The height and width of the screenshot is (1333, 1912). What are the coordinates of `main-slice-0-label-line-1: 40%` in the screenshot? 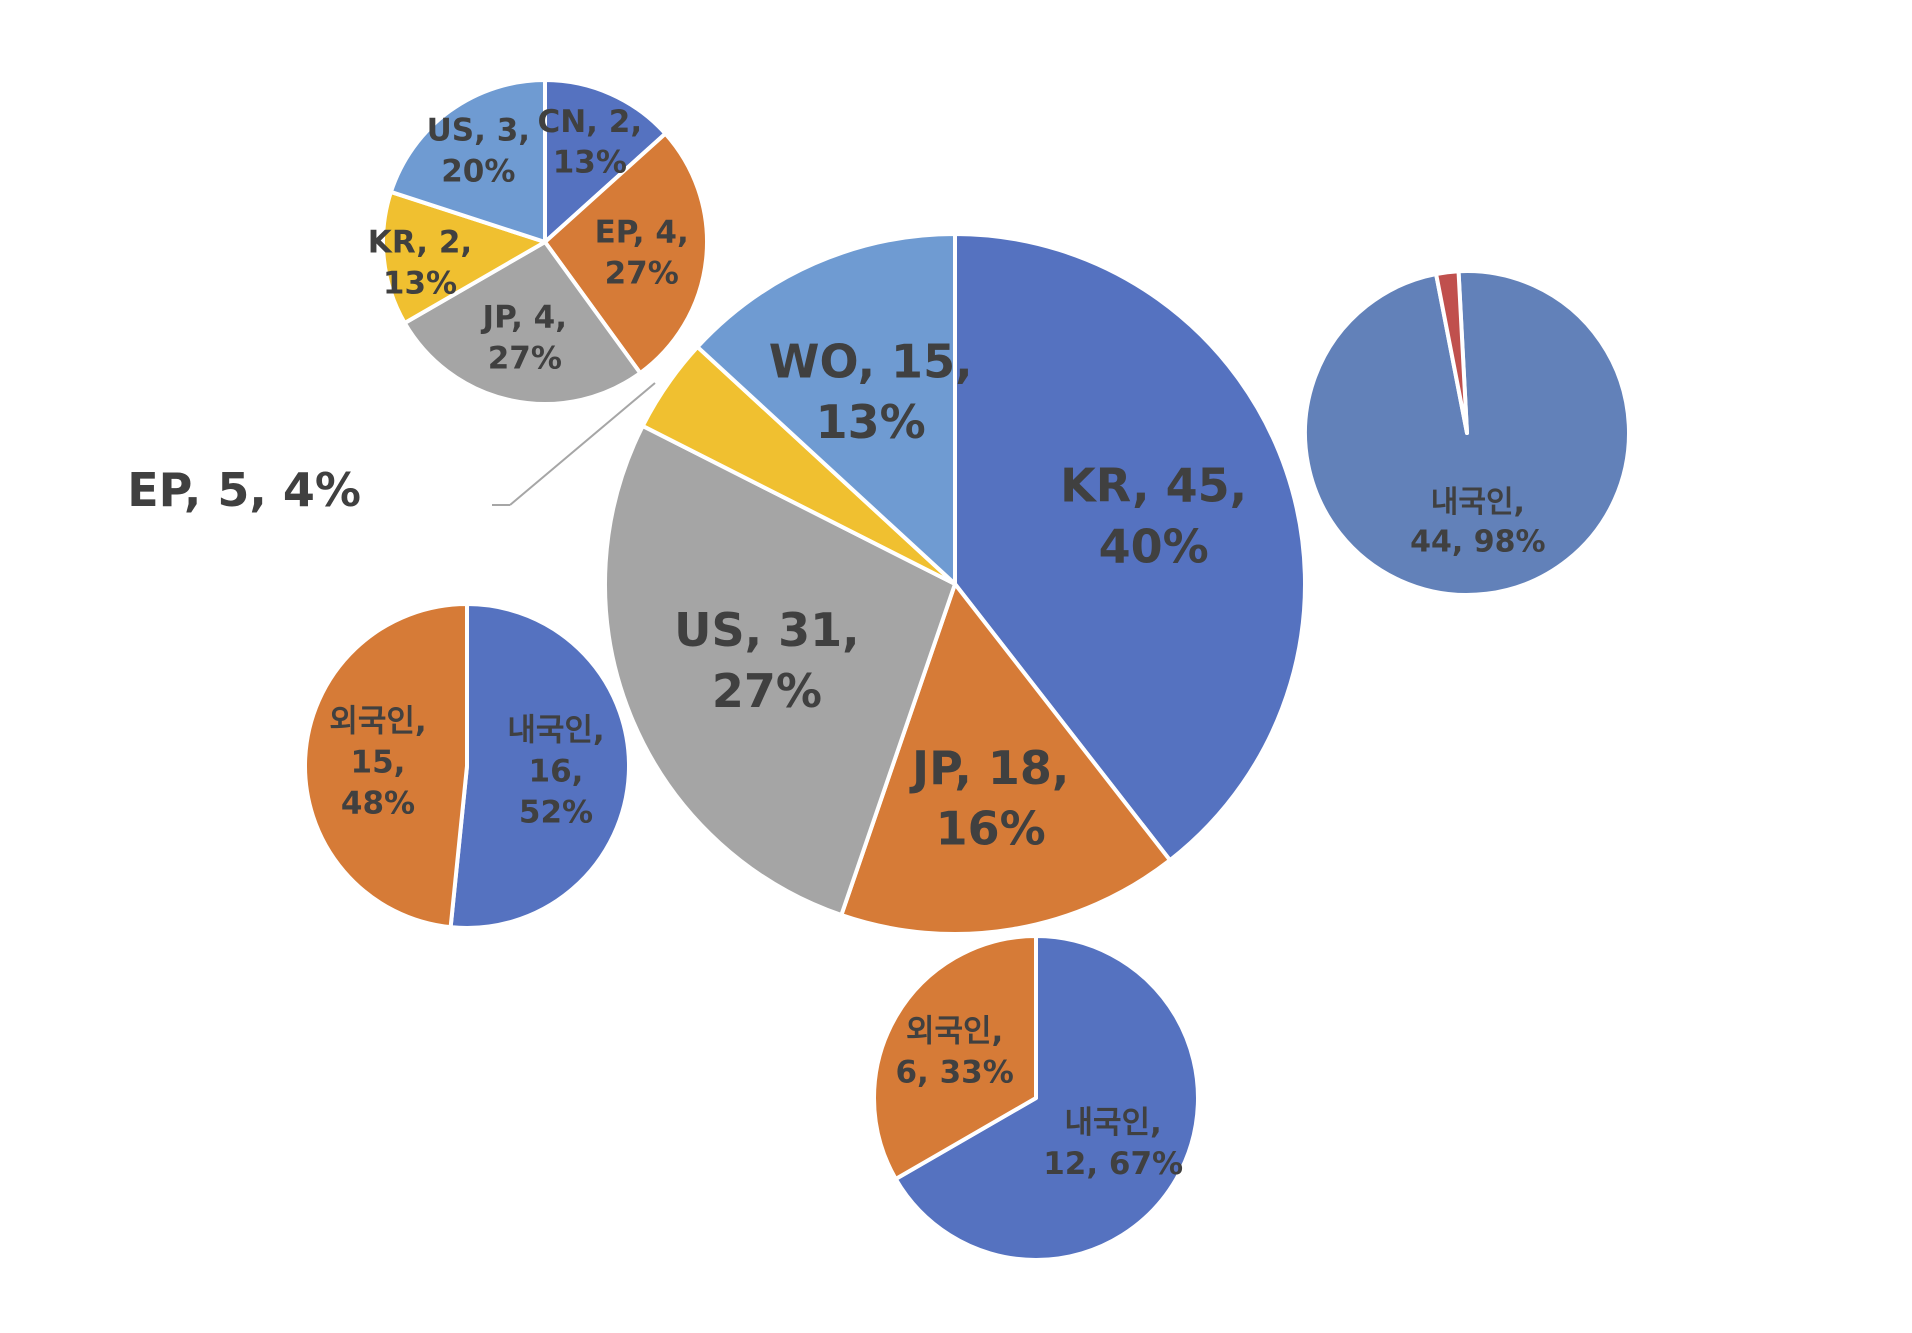 It's located at (1154, 546).